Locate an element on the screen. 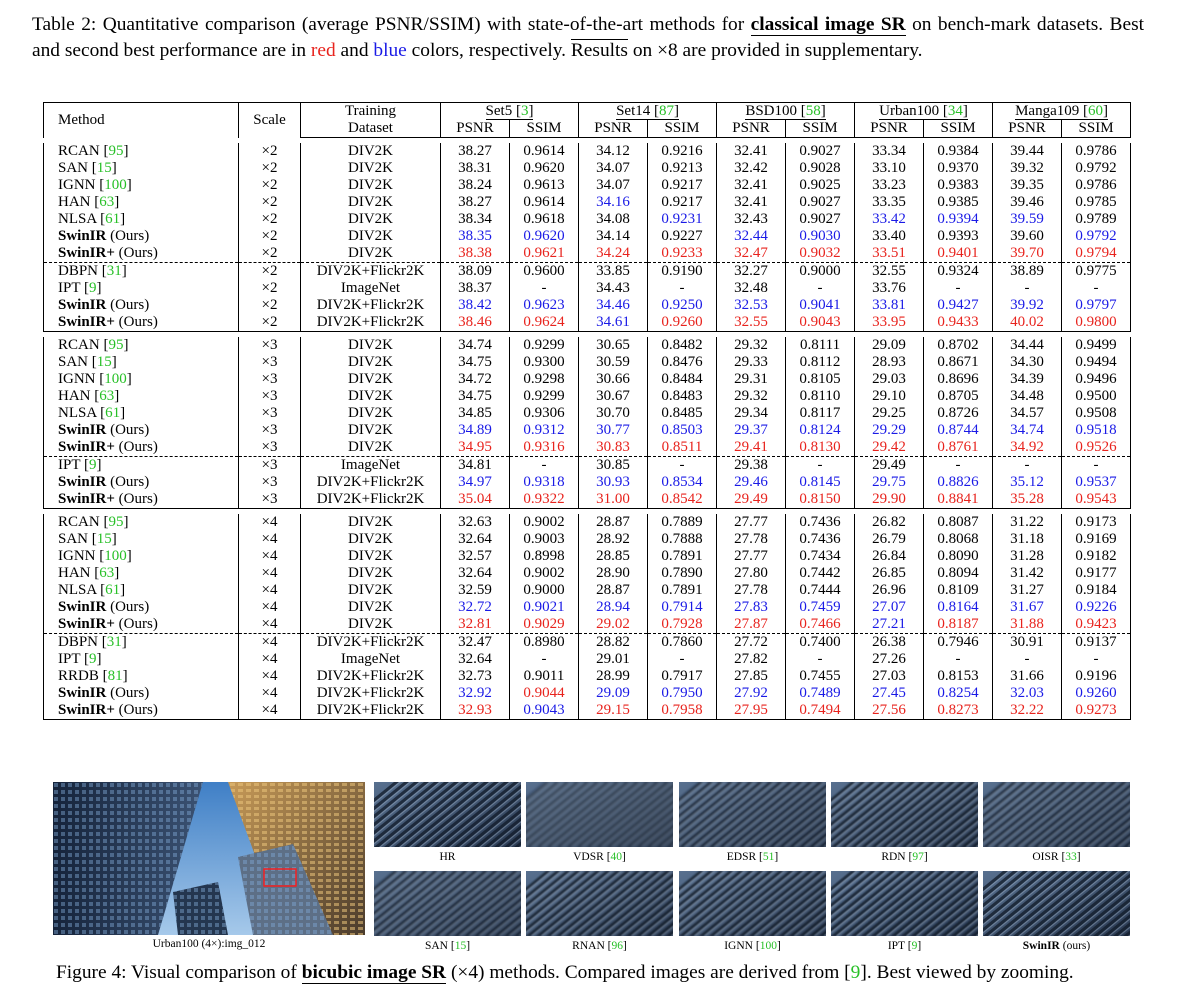  citation-ref: 100 is located at coordinates (115, 185).